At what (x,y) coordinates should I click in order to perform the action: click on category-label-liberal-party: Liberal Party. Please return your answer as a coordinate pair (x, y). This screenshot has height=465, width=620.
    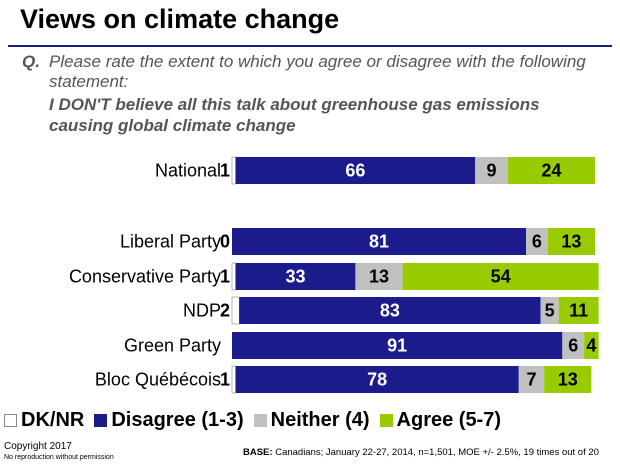
    Looking at the image, I should click on (170, 242).